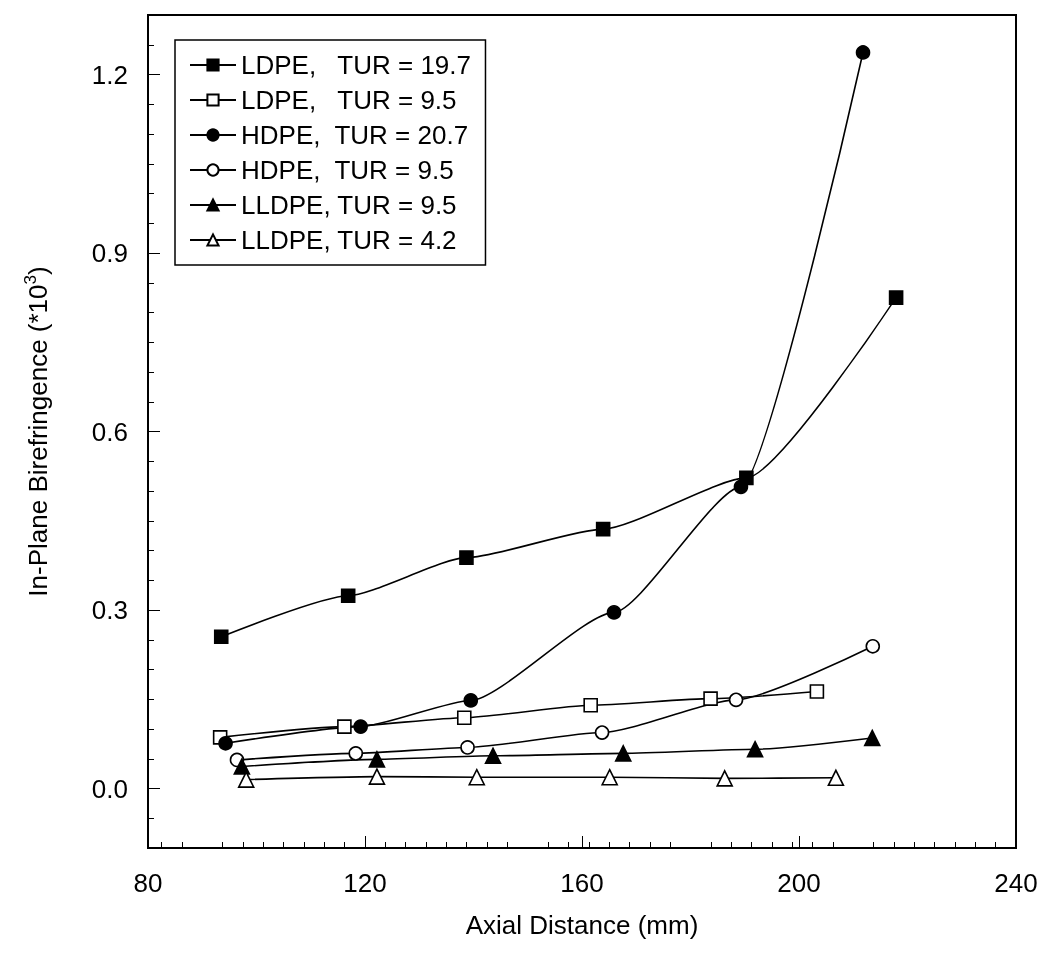 The width and height of the screenshot is (1050, 972). I want to click on legend-label: LLDPE, TUR = 4.2, so click(349, 240).